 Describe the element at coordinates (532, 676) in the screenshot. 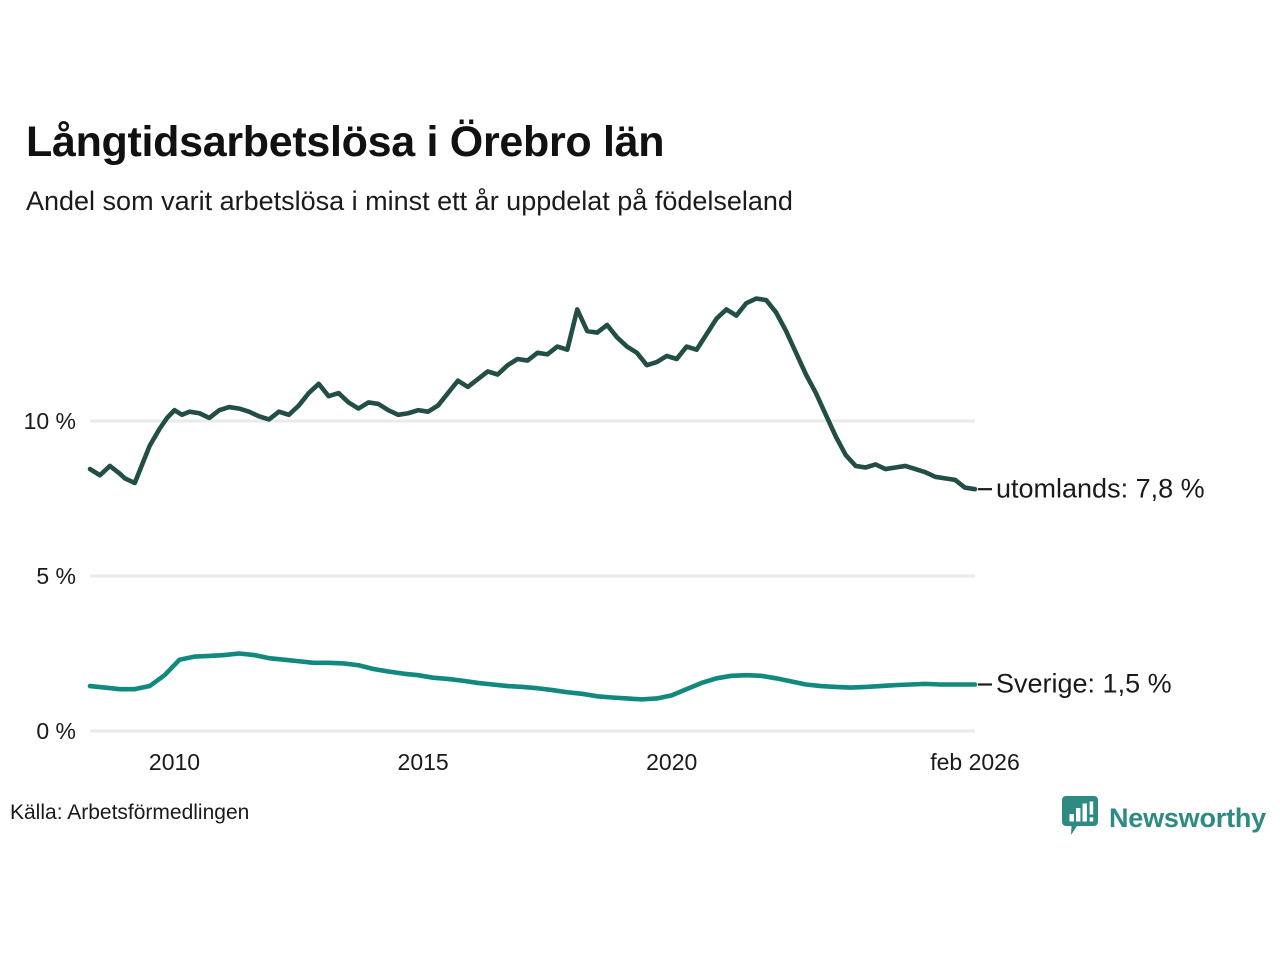

I see `series-line-sverige` at that location.